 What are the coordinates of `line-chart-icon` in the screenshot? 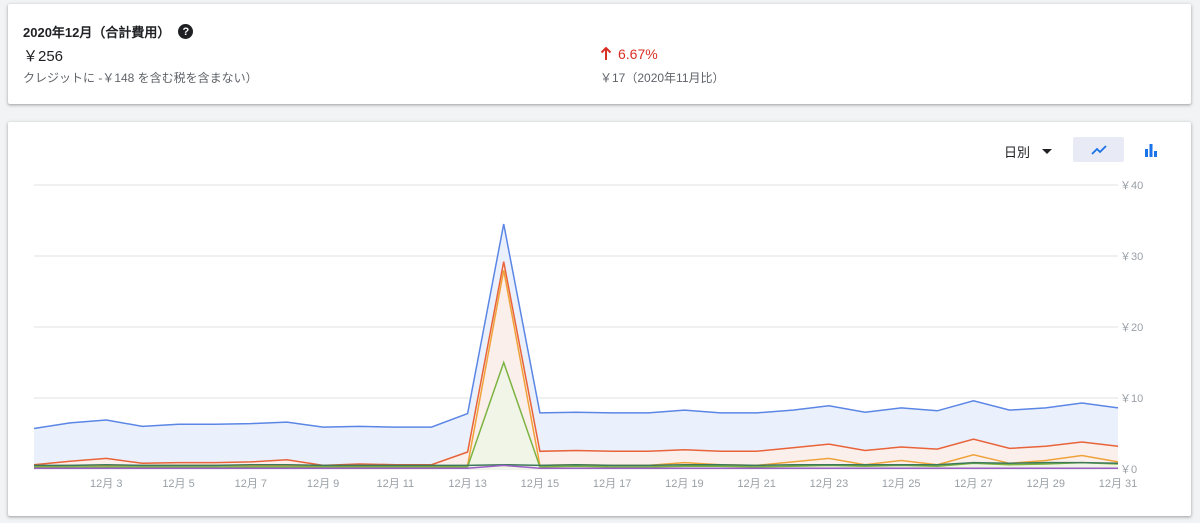 It's located at (1098, 149).